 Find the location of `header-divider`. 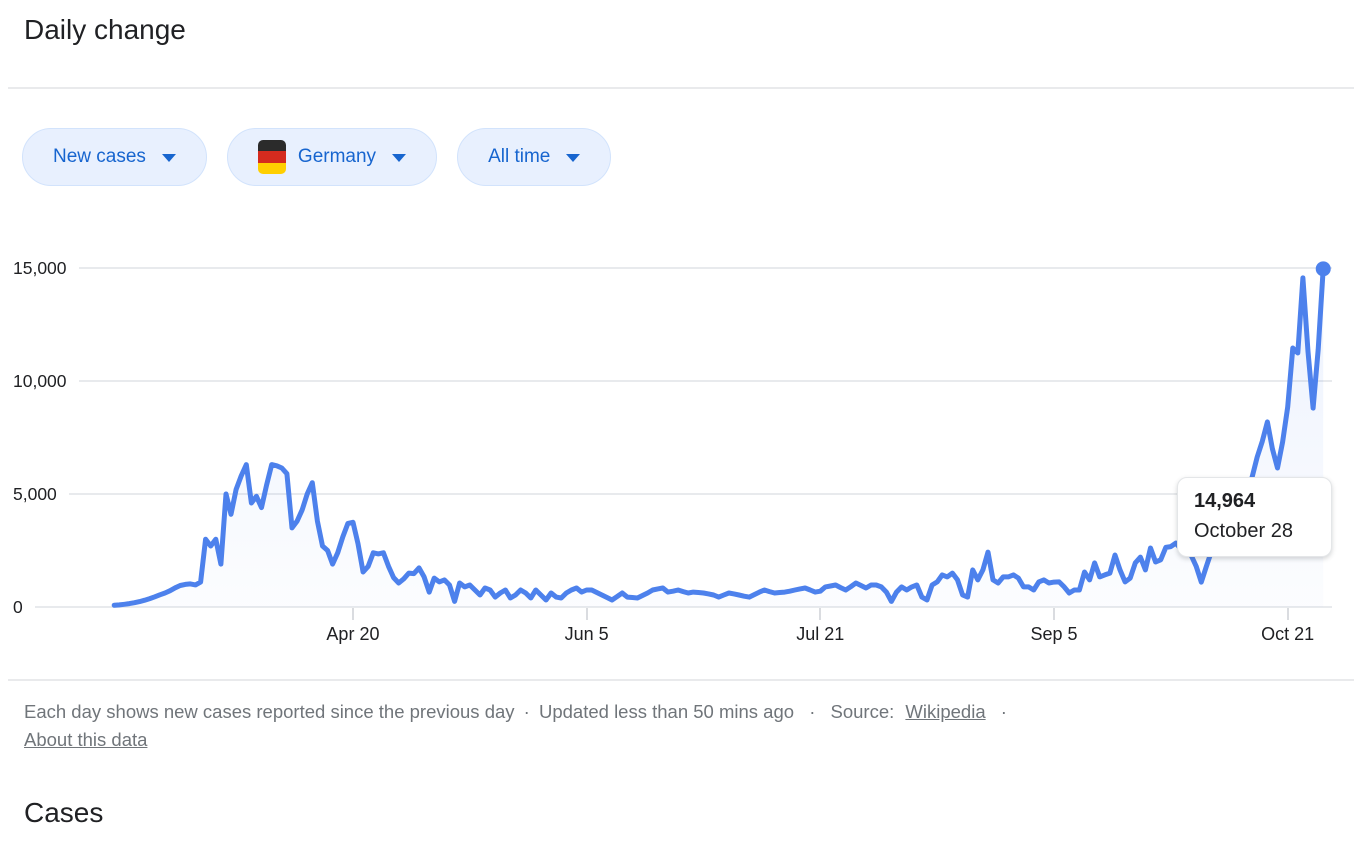

header-divider is located at coordinates (681, 88).